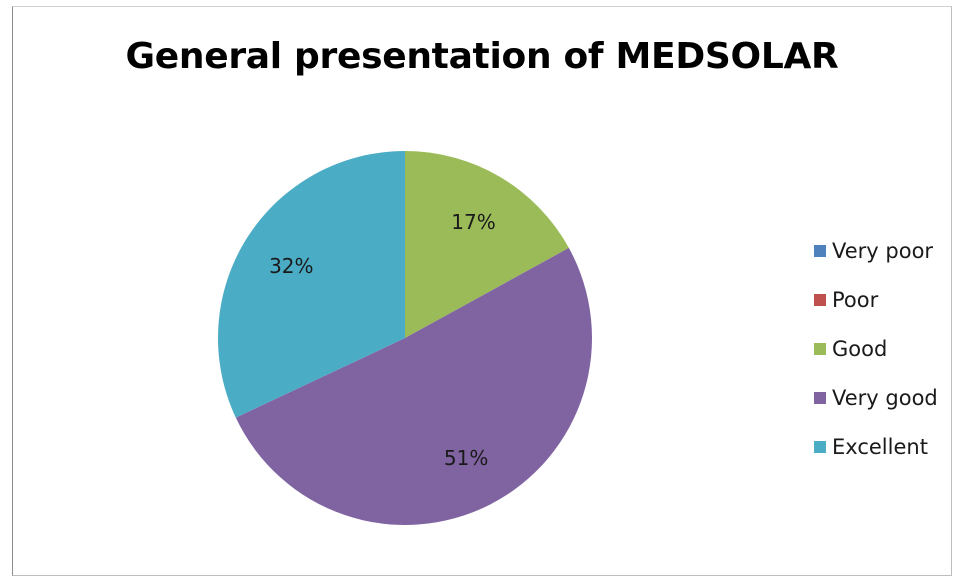 This screenshot has height=579, width=956. I want to click on chart-title: General presentation of MEDSOLAR, so click(482, 56).